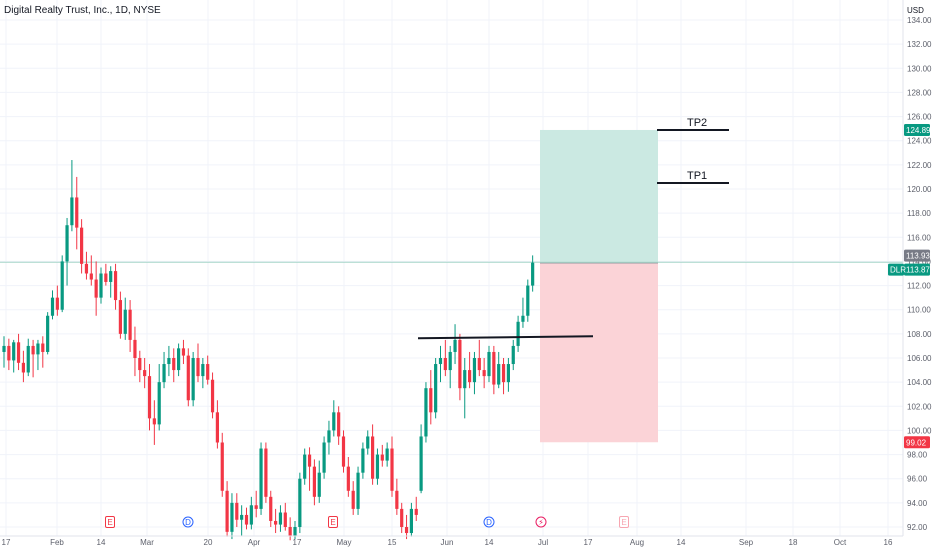 This screenshot has height=550, width=932. What do you see at coordinates (917, 479) in the screenshot?
I see `y-tick-label: 96.00` at bounding box center [917, 479].